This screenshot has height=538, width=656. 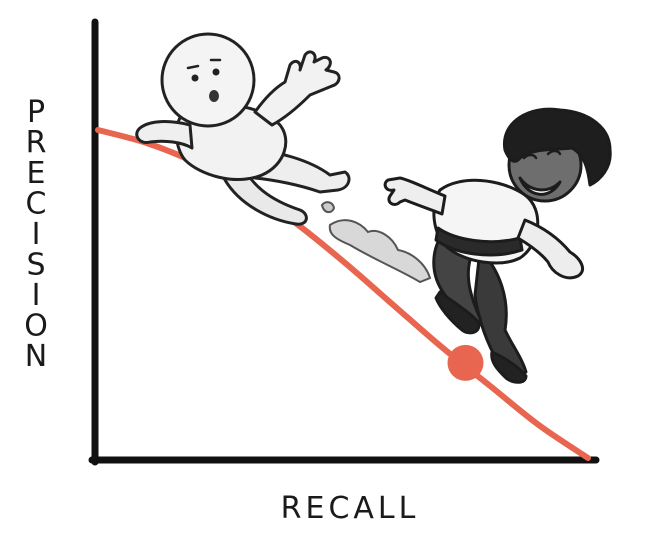 I want to click on dark-figure-arm-right, so click(x=550, y=249).